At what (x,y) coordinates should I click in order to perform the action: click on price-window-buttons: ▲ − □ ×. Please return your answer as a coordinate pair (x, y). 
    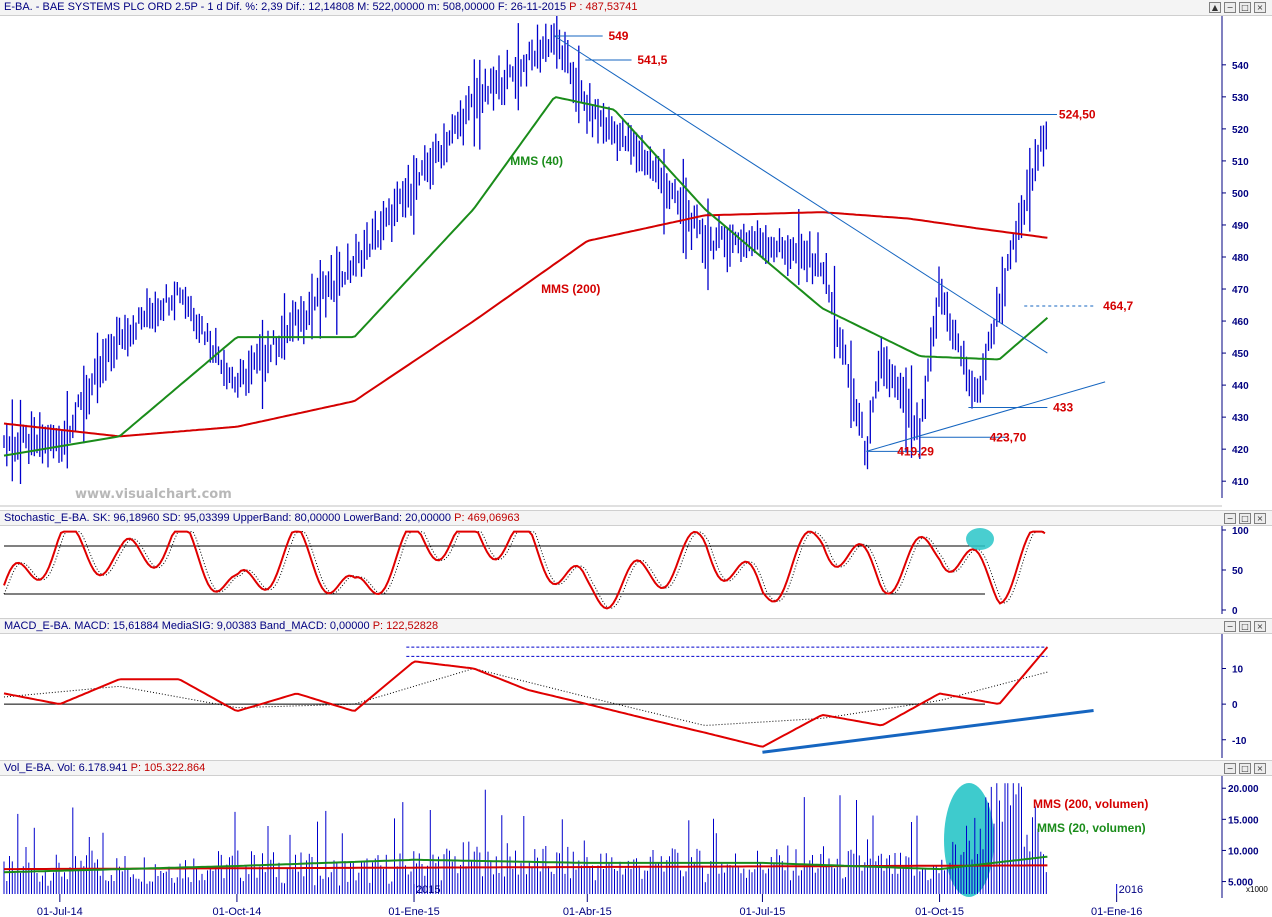
    Looking at the image, I should click on (1237, 7).